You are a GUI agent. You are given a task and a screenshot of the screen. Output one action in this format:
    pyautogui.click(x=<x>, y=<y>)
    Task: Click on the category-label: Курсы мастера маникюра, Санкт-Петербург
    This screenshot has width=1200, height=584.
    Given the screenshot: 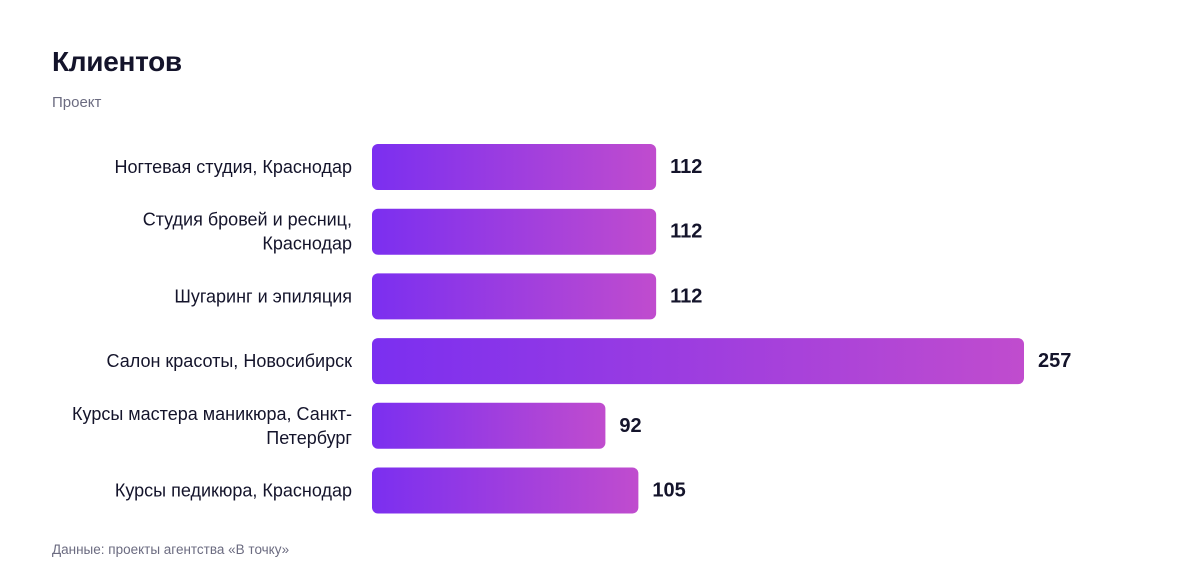 What is the action you would take?
    pyautogui.click(x=212, y=426)
    